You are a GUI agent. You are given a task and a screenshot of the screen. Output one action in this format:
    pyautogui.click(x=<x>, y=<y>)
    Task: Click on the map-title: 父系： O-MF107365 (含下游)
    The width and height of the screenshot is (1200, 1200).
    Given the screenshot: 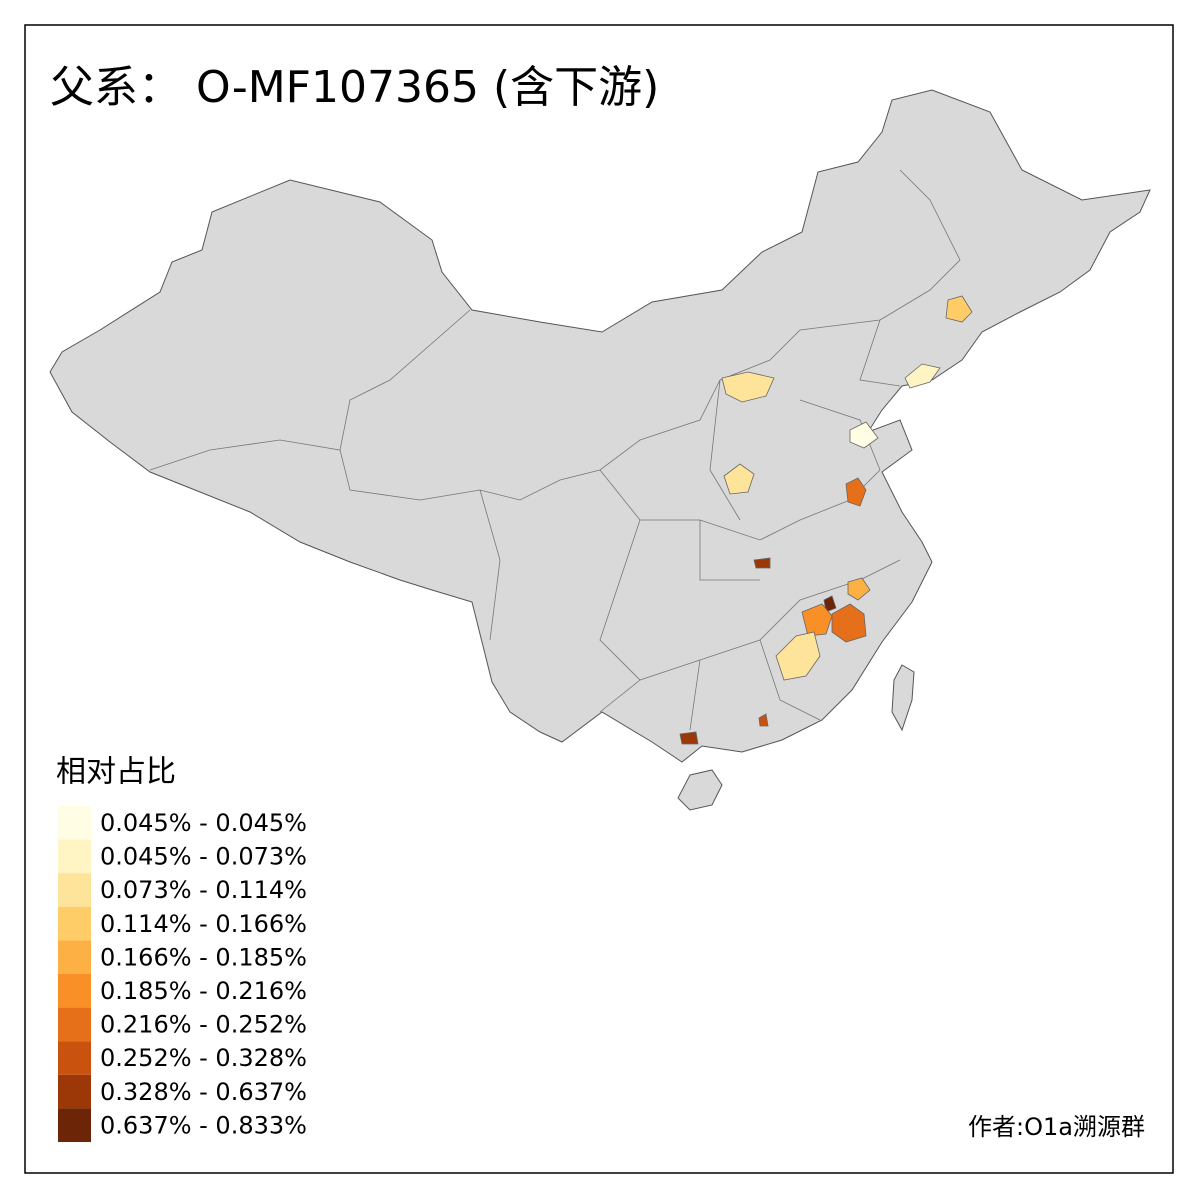 What is the action you would take?
    pyautogui.click(x=354, y=87)
    